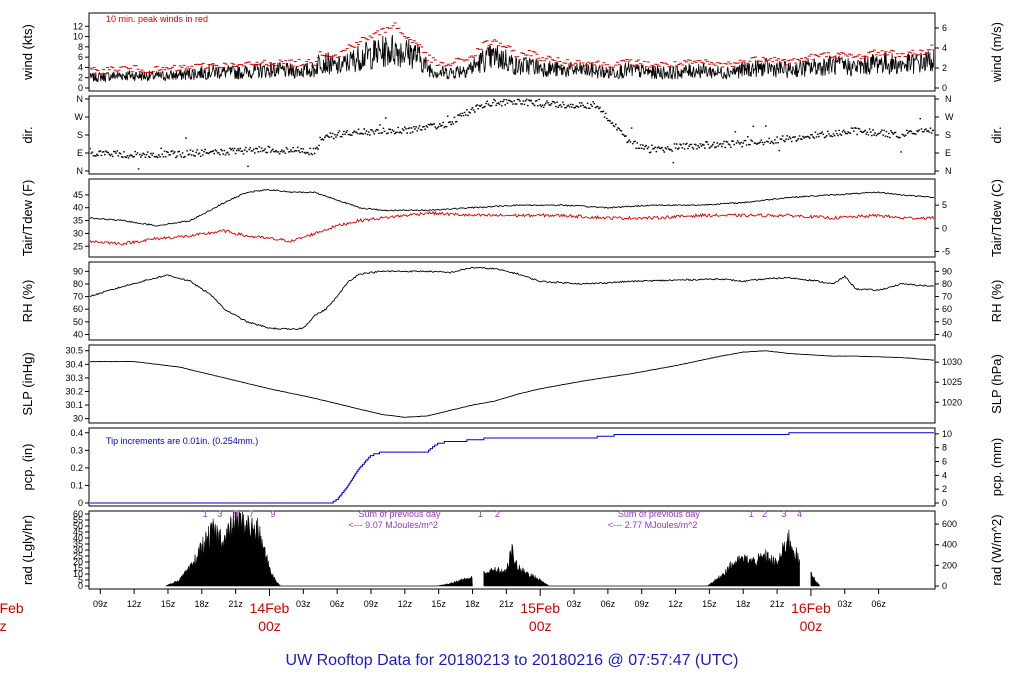 This screenshot has width=1024, height=700. I want to click on pcp-left-tick-label: 0.4, so click(76, 433).